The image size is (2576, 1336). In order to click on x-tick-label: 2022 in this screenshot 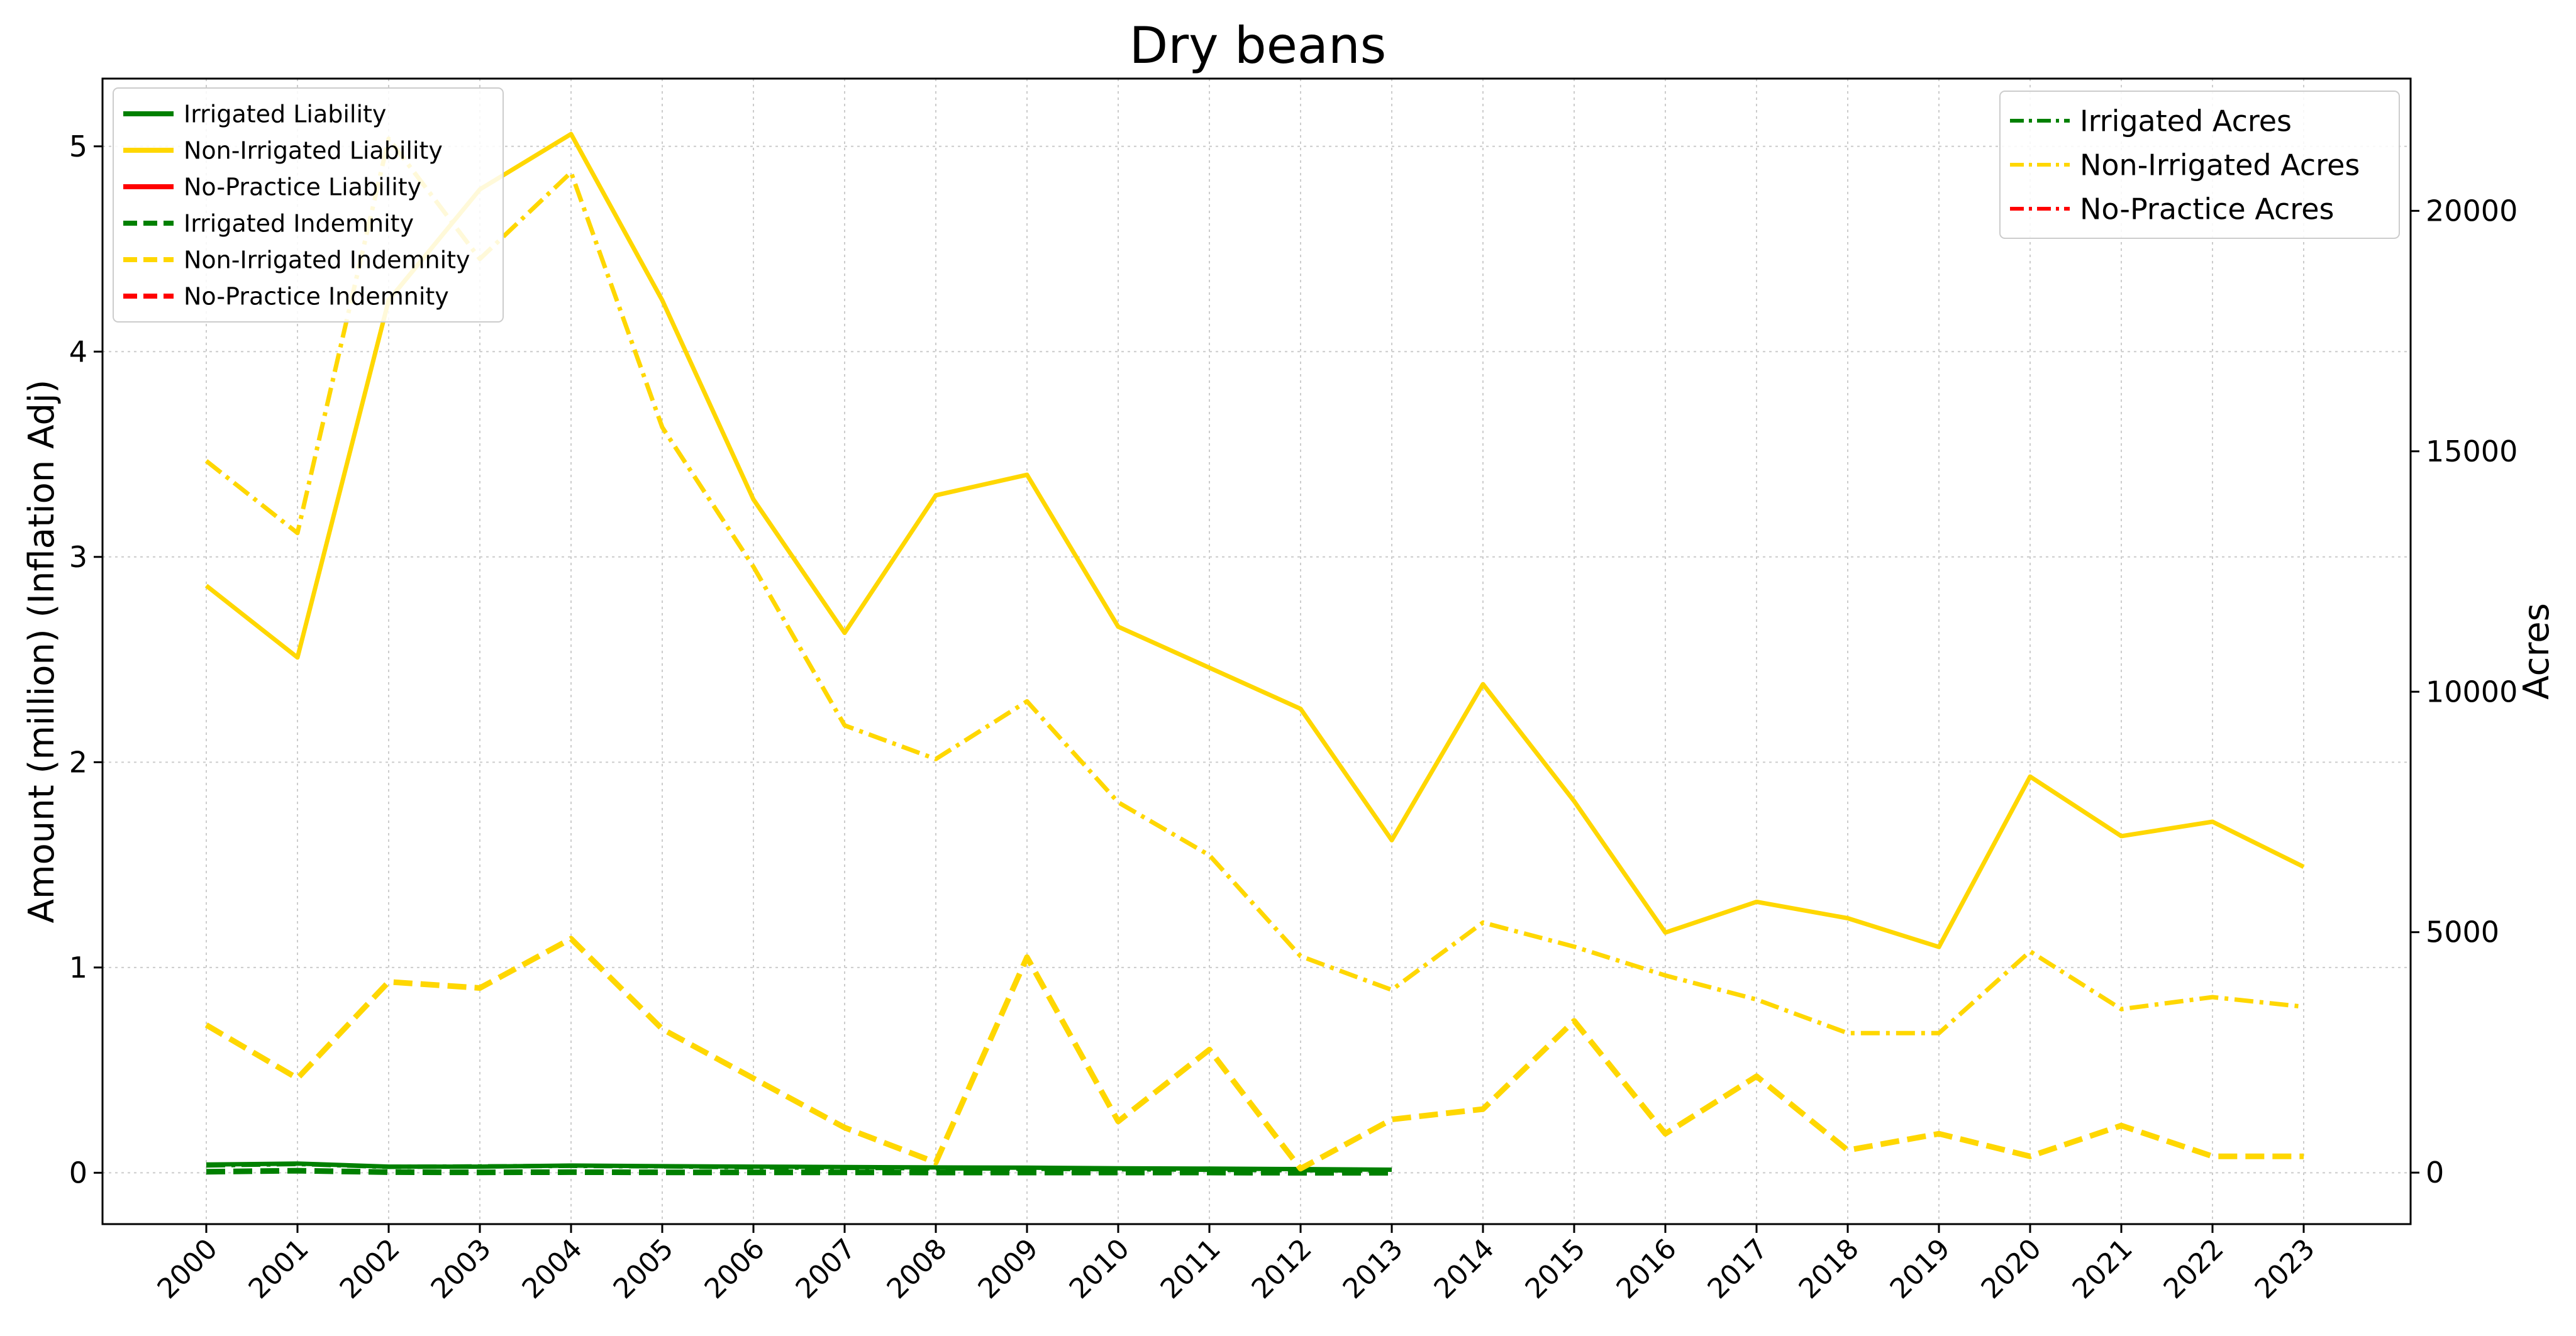, I will do `click(2194, 1269)`.